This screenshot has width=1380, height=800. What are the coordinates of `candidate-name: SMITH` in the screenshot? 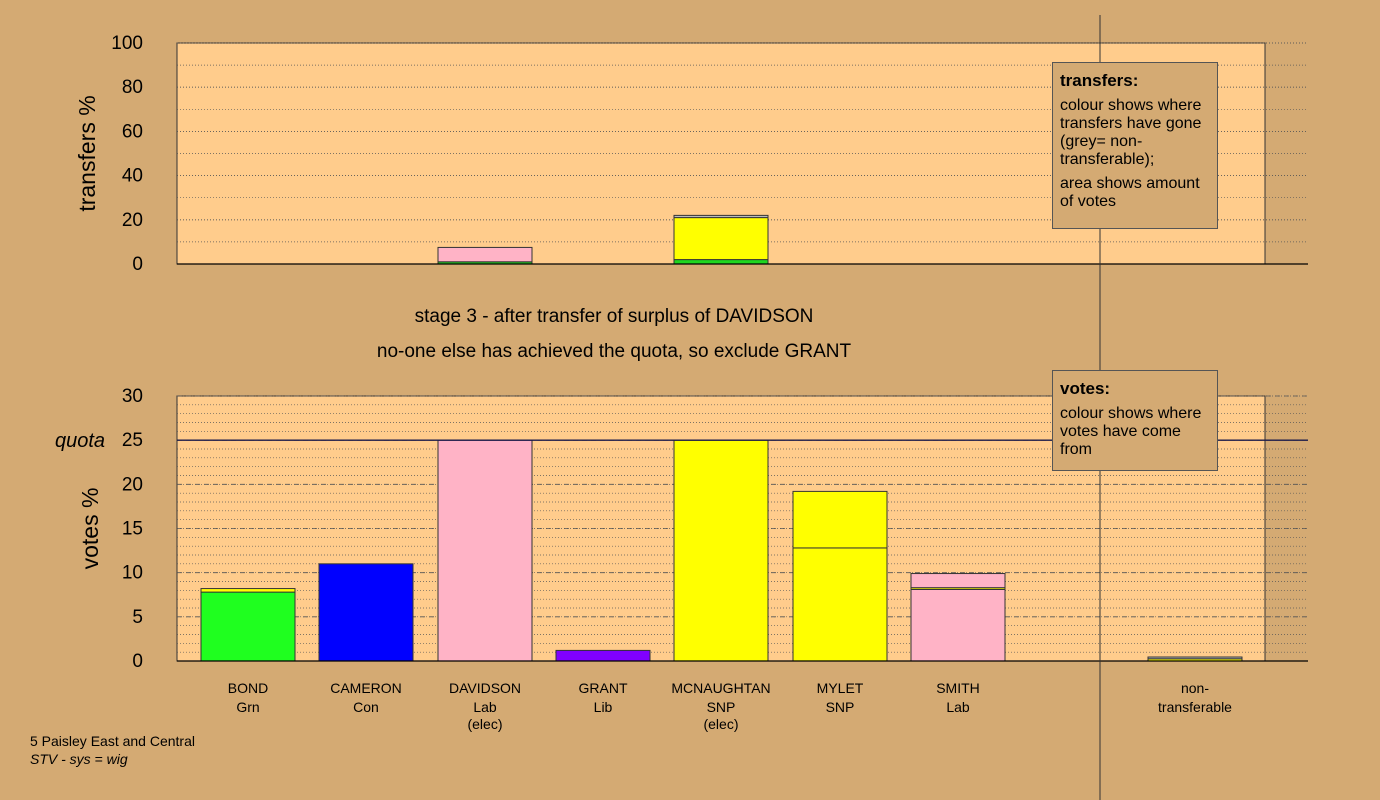 It's located at (958, 688).